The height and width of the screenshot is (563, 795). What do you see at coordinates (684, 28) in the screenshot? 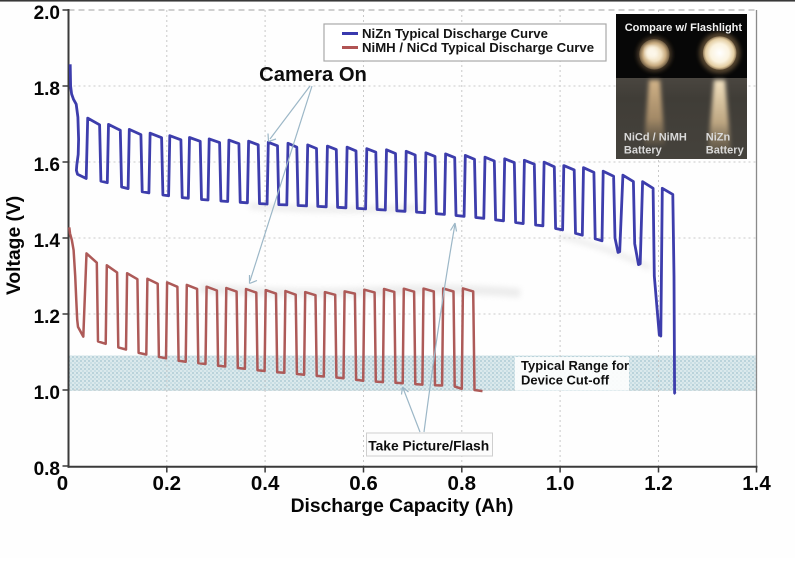
I see `svg-text: Compare w/ Flashlight` at bounding box center [684, 28].